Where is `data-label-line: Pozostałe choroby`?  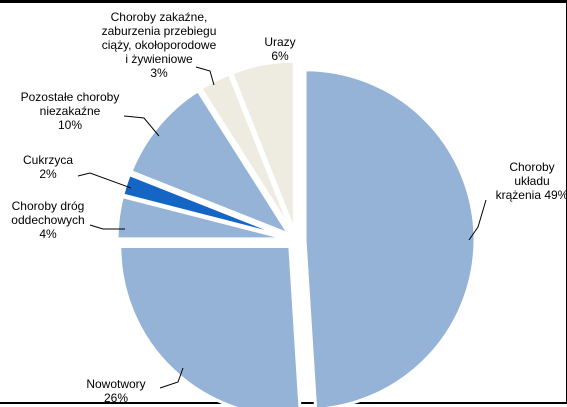
data-label-line: Pozostałe choroby is located at coordinates (70, 97).